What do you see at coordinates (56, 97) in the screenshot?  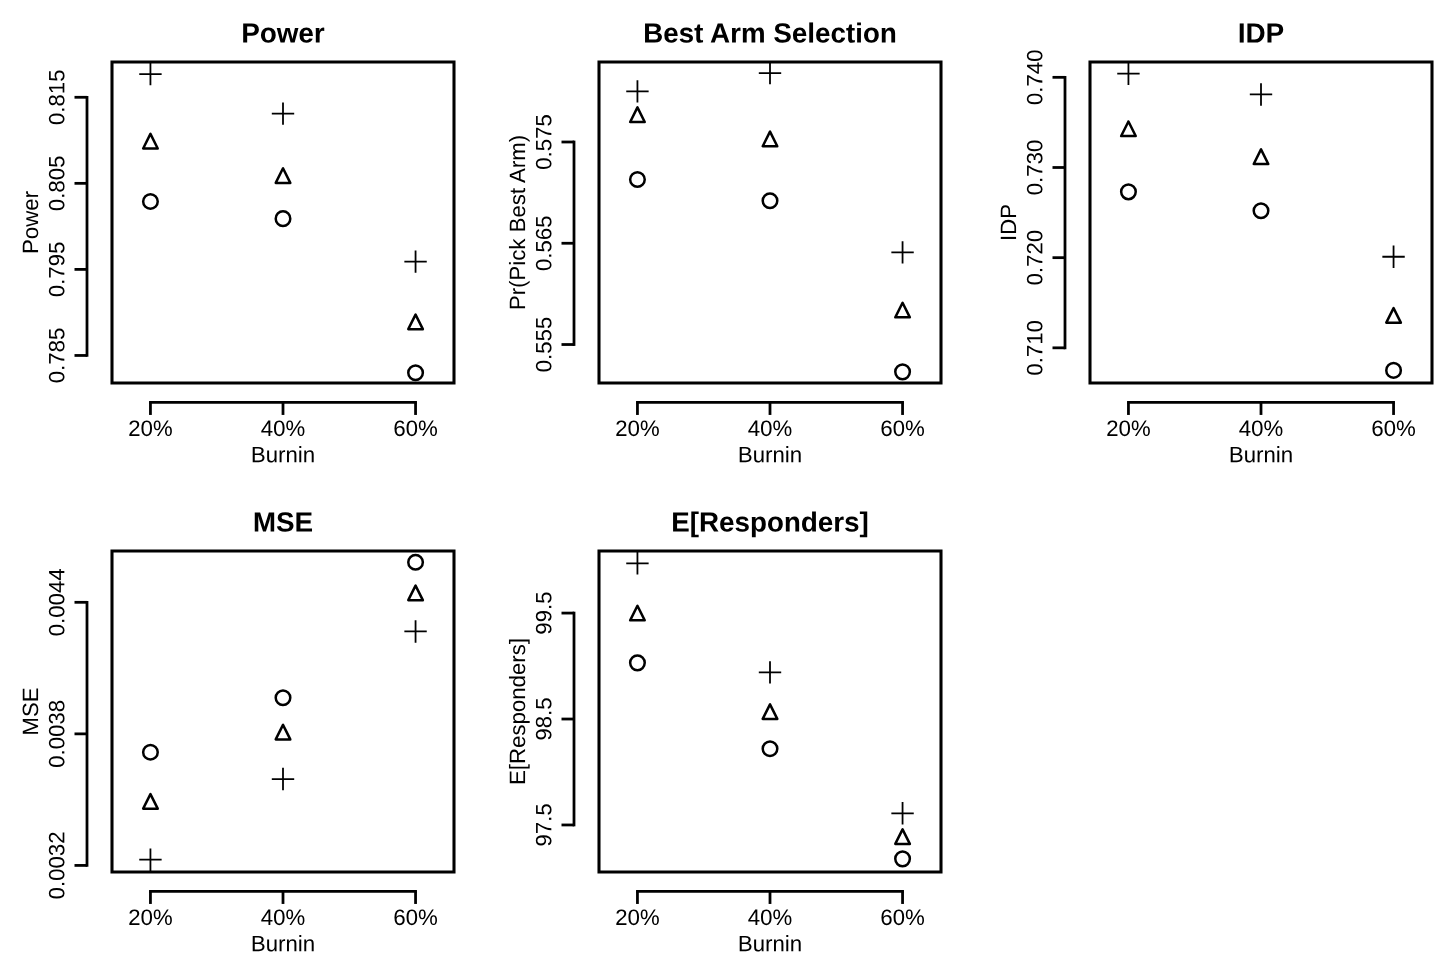 I see `y-tick-label: 0.815` at bounding box center [56, 97].